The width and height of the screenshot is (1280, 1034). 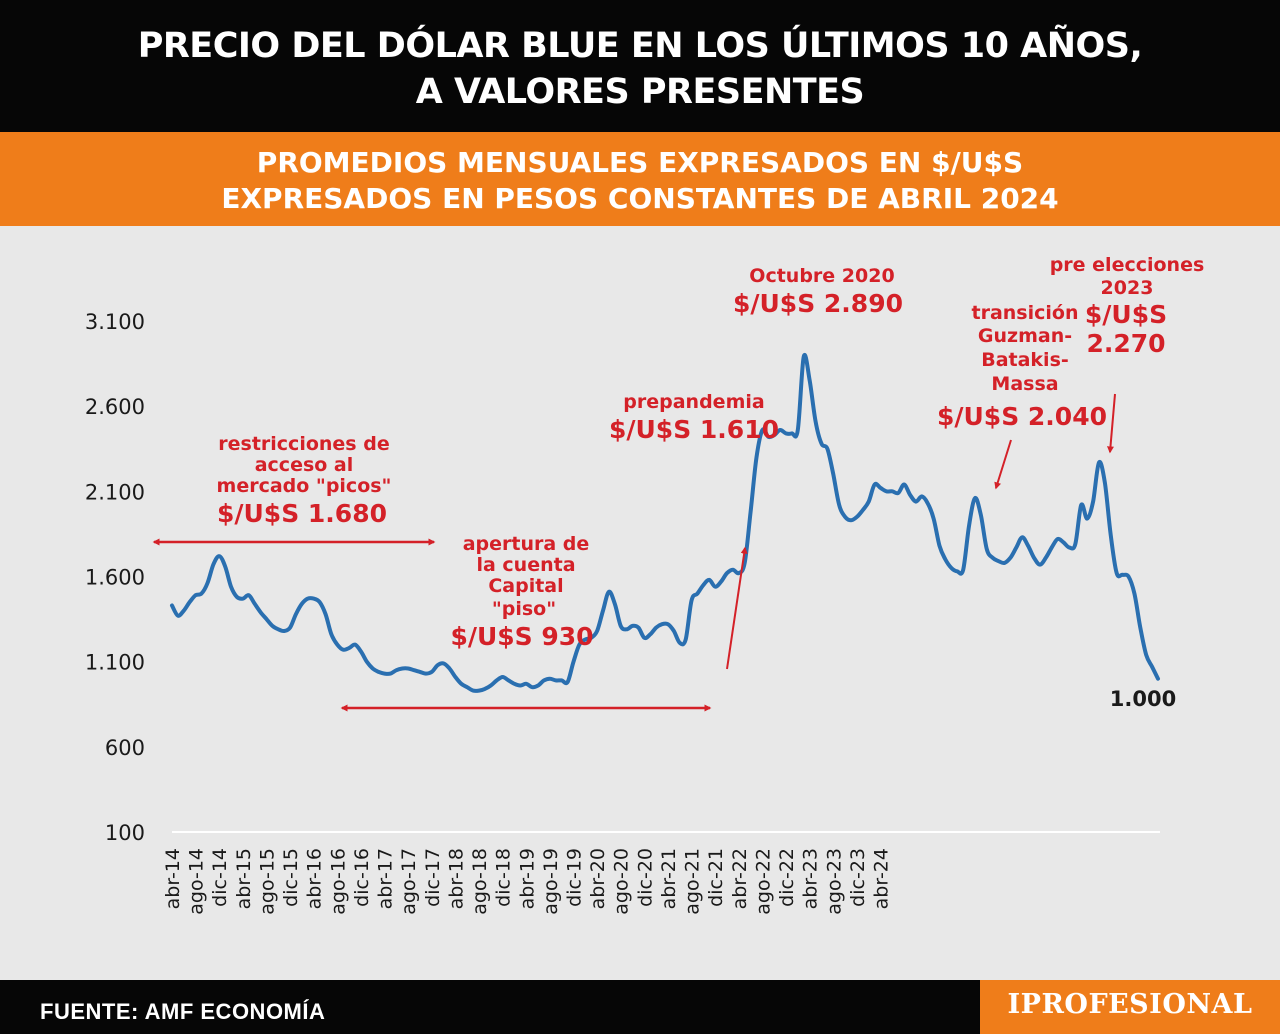 I want to click on x-tick-label: dic-15, so click(x=291, y=877).